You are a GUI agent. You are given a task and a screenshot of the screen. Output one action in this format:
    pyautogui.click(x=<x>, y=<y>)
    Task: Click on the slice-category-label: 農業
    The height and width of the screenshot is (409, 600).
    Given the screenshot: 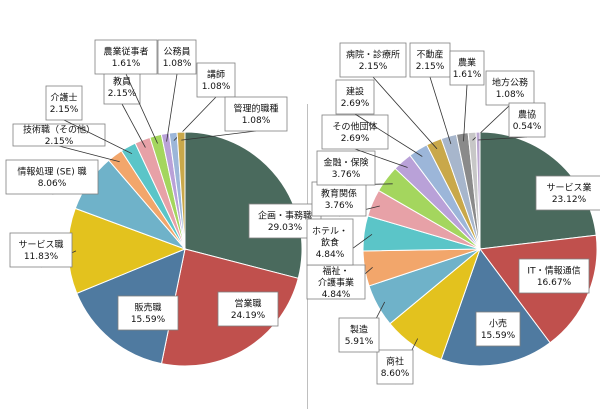 What is the action you would take?
    pyautogui.click(x=467, y=63)
    